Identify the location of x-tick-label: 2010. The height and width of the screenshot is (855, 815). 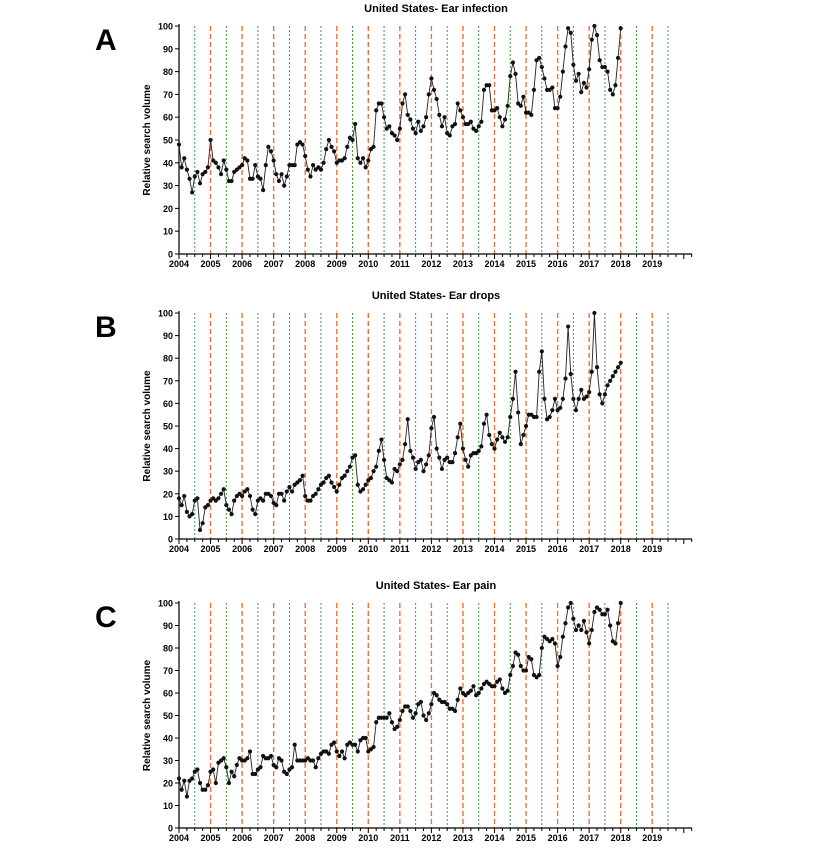
(368, 838).